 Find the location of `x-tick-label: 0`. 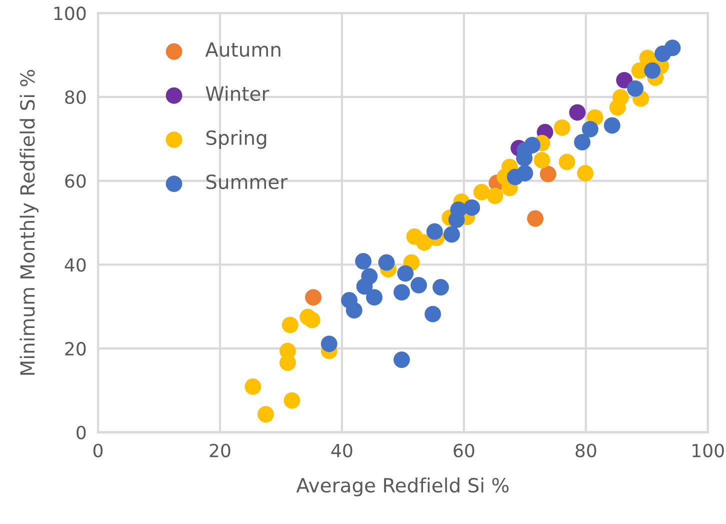

x-tick-label: 0 is located at coordinates (98, 451).